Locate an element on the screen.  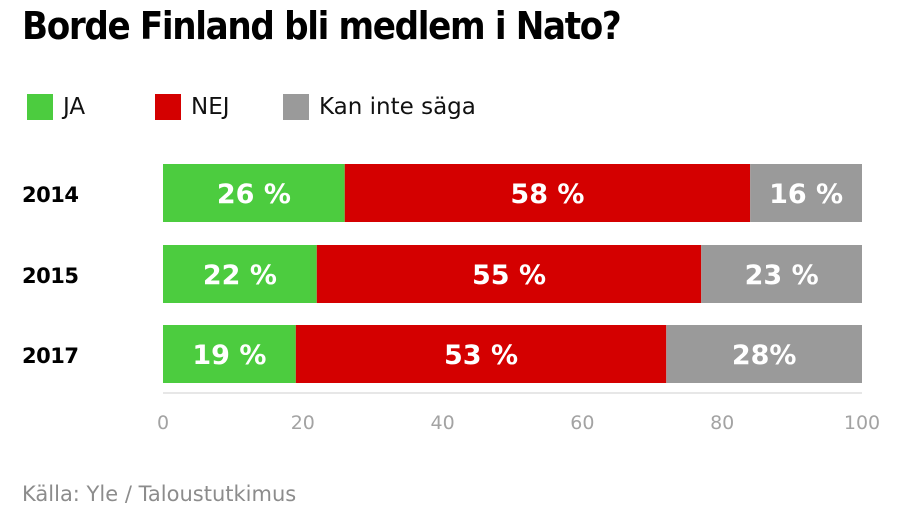
bar-nej-2014 is located at coordinates (547, 193).